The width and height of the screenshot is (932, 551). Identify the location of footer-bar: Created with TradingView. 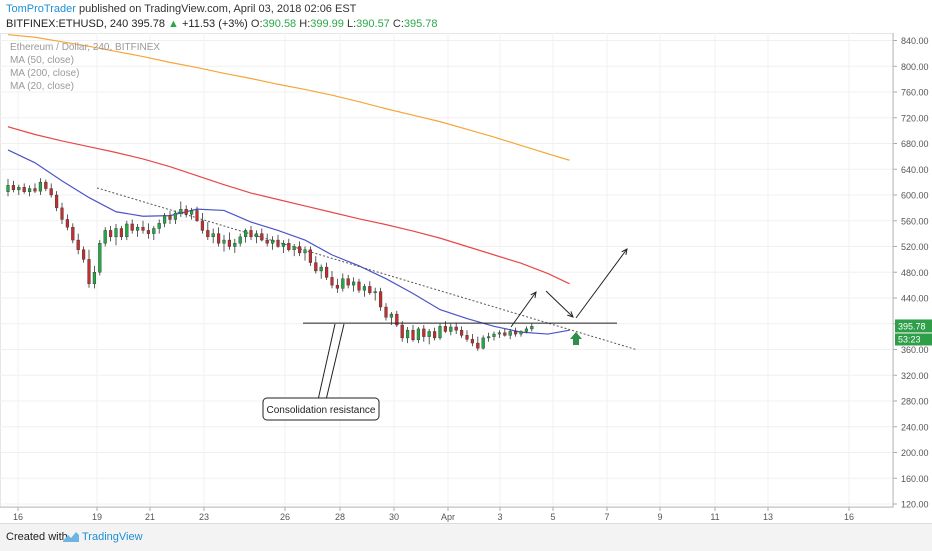
(466, 537).